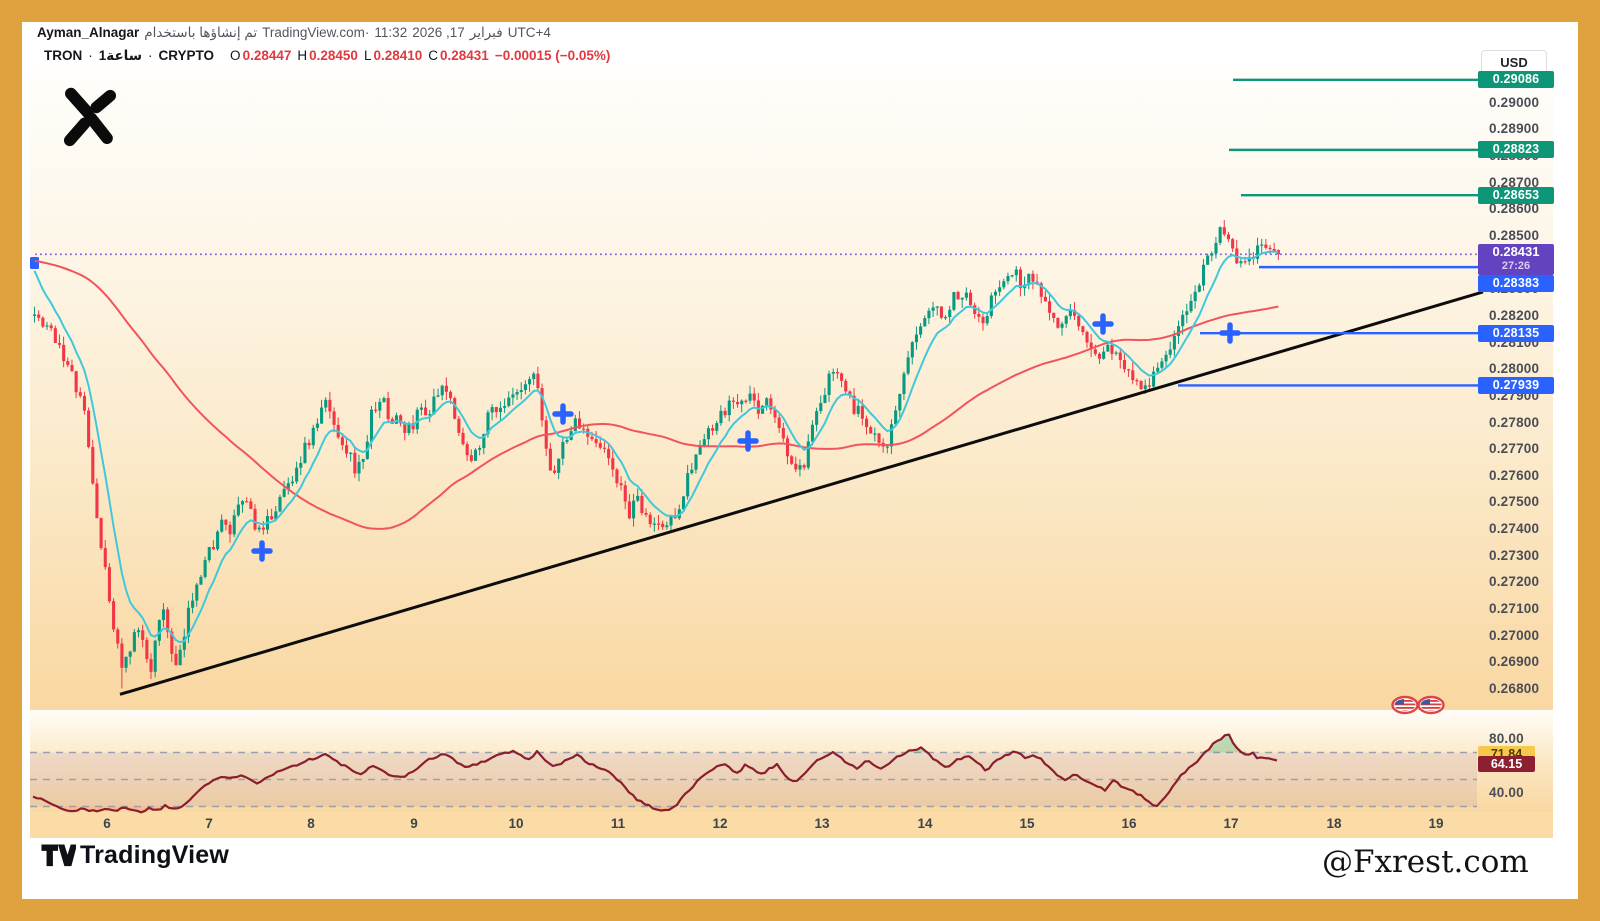 This screenshot has height=921, width=1600. What do you see at coordinates (618, 823) in the screenshot?
I see `time-tick-11: 11` at bounding box center [618, 823].